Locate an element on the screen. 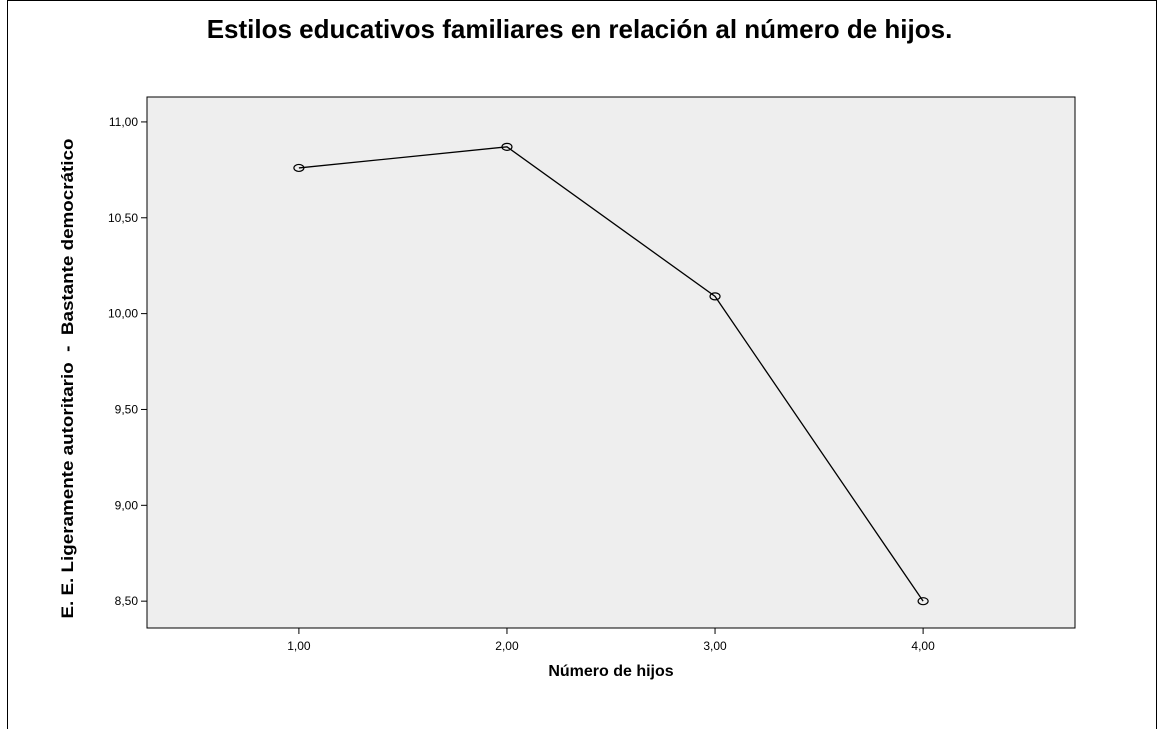 The height and width of the screenshot is (729, 1159). x-axis: 1,00 2,00 3,00 4,00 is located at coordinates (611, 640).